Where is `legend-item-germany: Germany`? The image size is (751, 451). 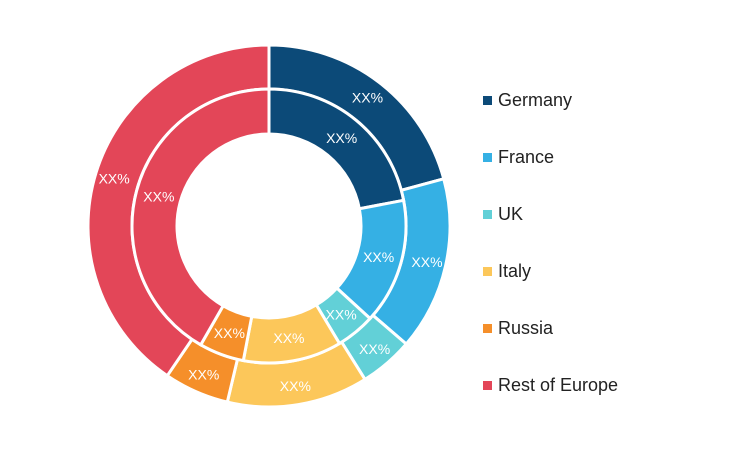
legend-item-germany: Germany is located at coordinates (613, 100).